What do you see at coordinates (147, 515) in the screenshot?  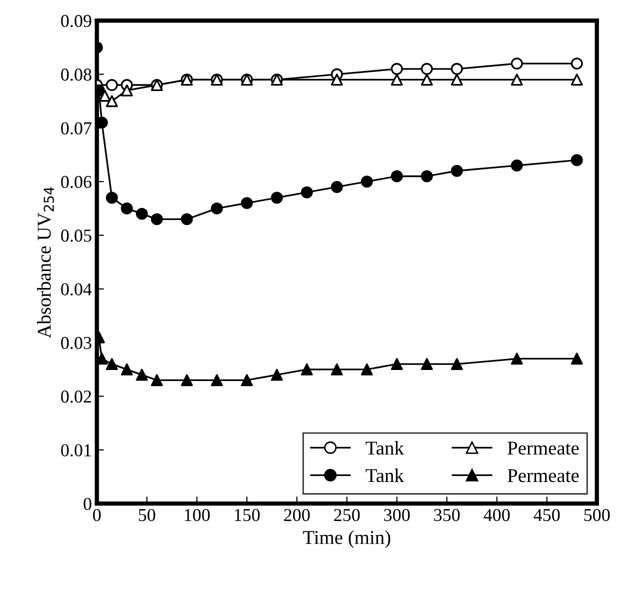 I see `x-tick-label: 50` at bounding box center [147, 515].